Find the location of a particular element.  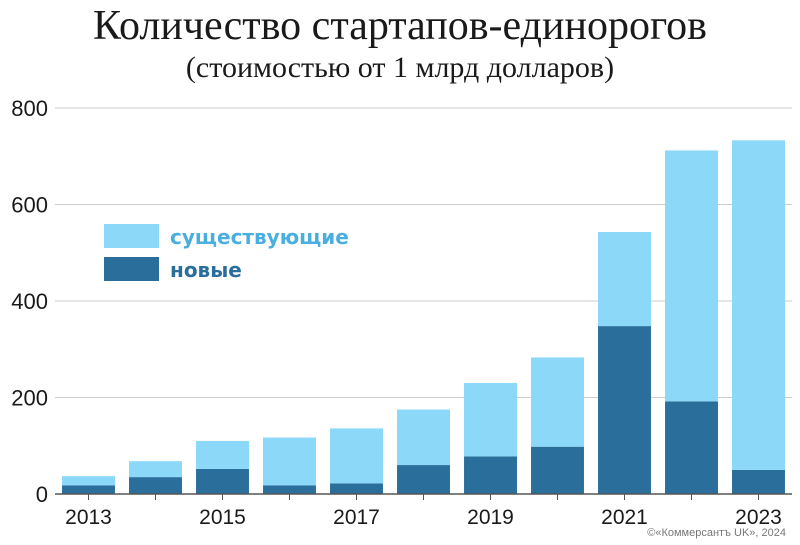

y-tick-label: 200 is located at coordinates (29, 398).